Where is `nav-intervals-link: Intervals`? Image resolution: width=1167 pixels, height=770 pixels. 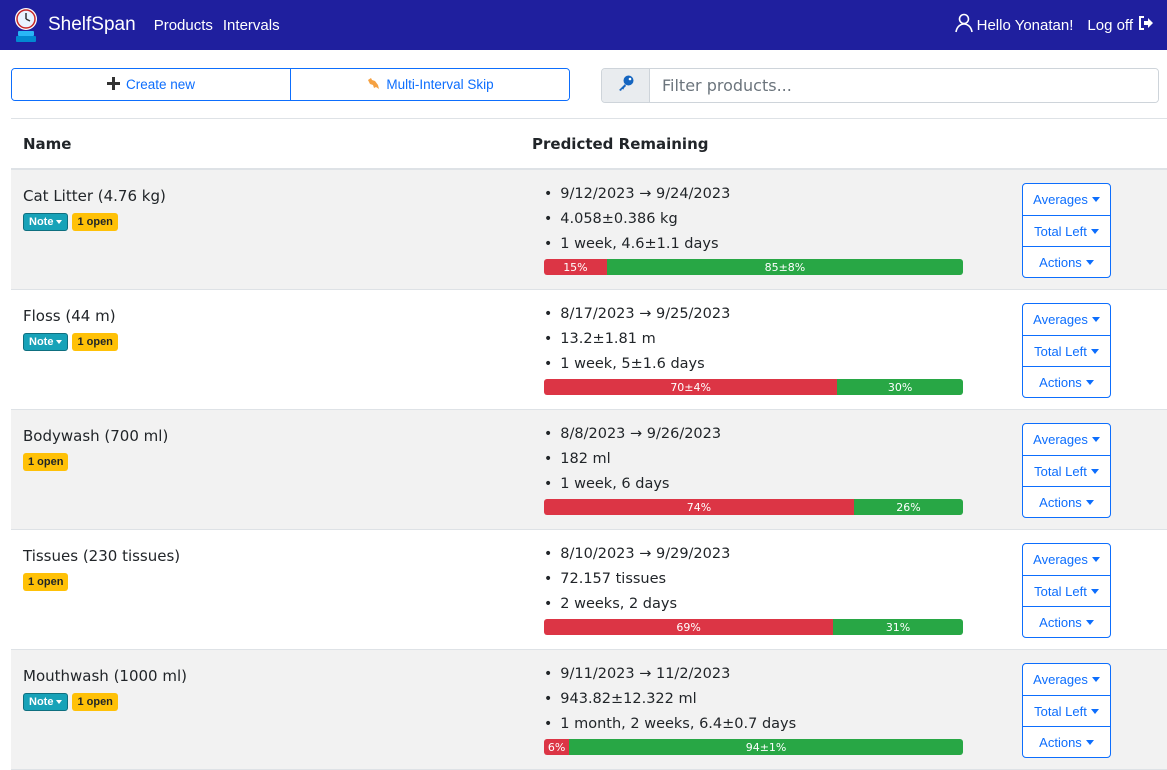
nav-intervals-link: Intervals is located at coordinates (251, 25).